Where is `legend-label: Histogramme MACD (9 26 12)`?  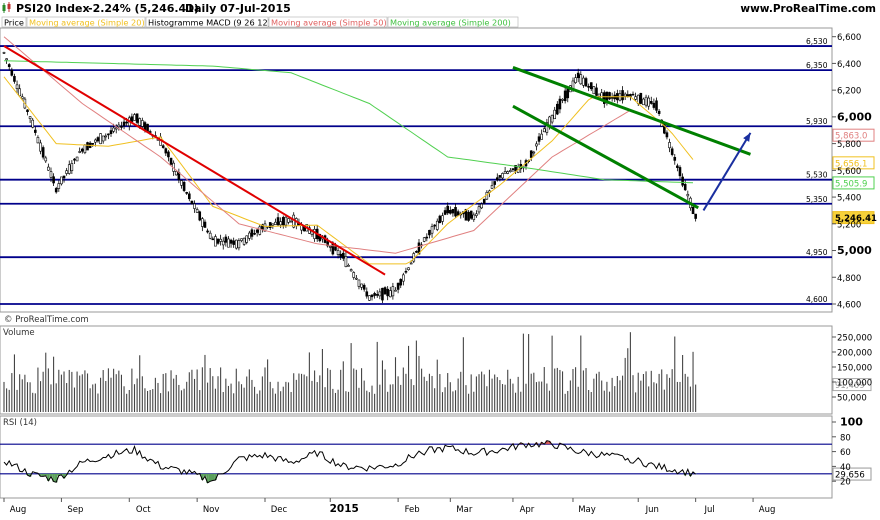 legend-label: Histogramme MACD (9 26 12) is located at coordinates (209, 23).